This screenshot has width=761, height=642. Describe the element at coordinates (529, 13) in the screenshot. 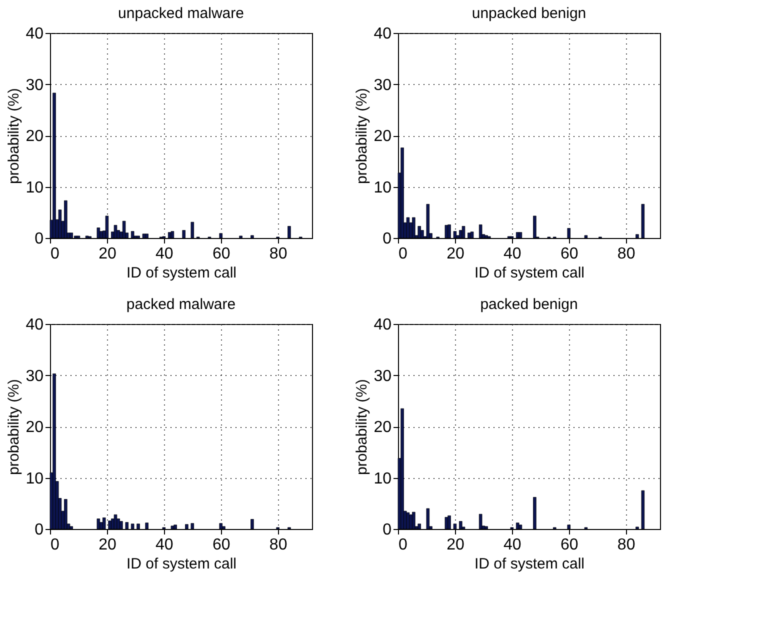

I see `chart-title: unpacked benign` at that location.